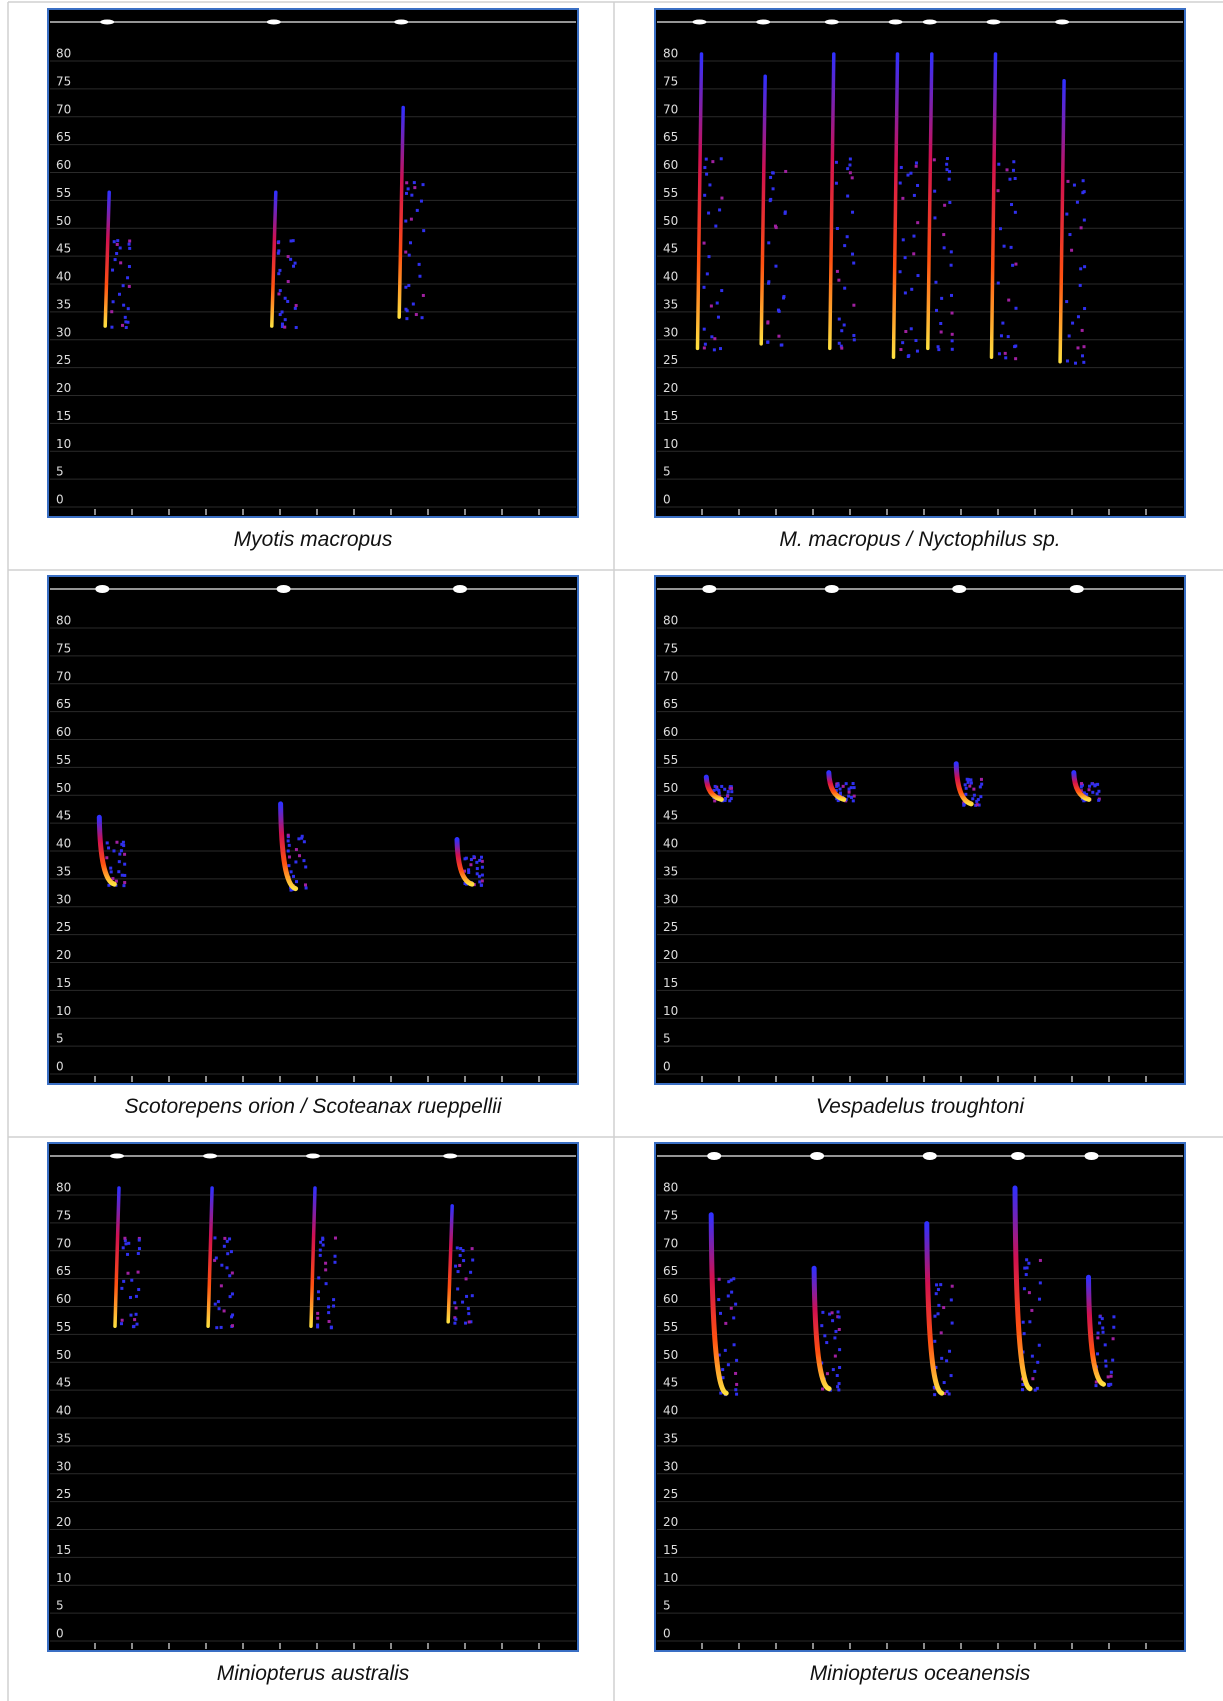 The height and width of the screenshot is (1701, 1223). I want to click on panel-caption: Vespadelus troughtoni, so click(921, 1106).